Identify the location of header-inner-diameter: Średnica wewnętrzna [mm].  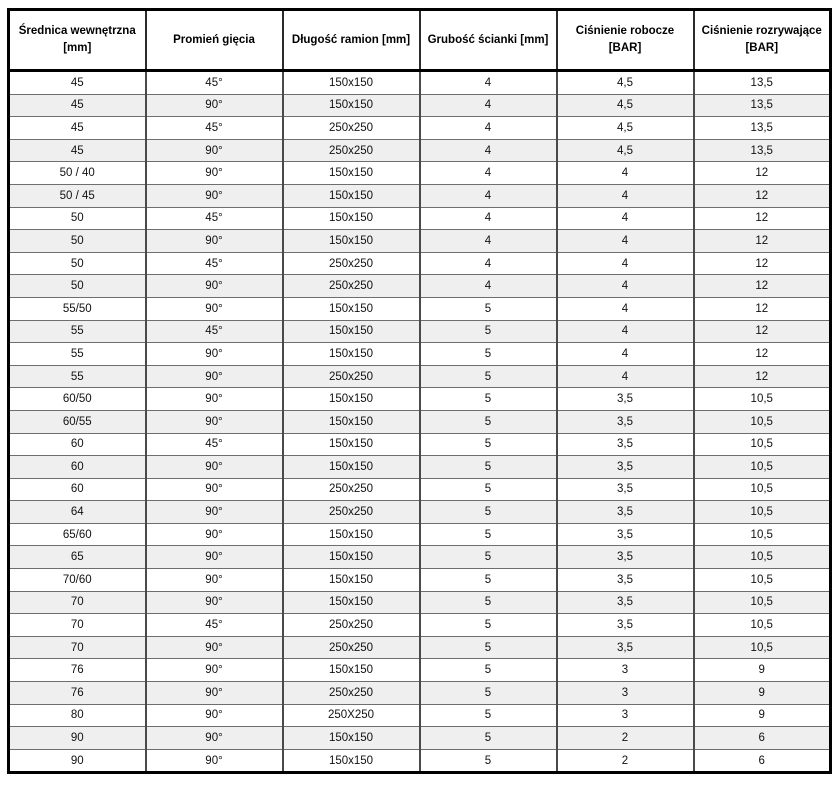
(77, 40).